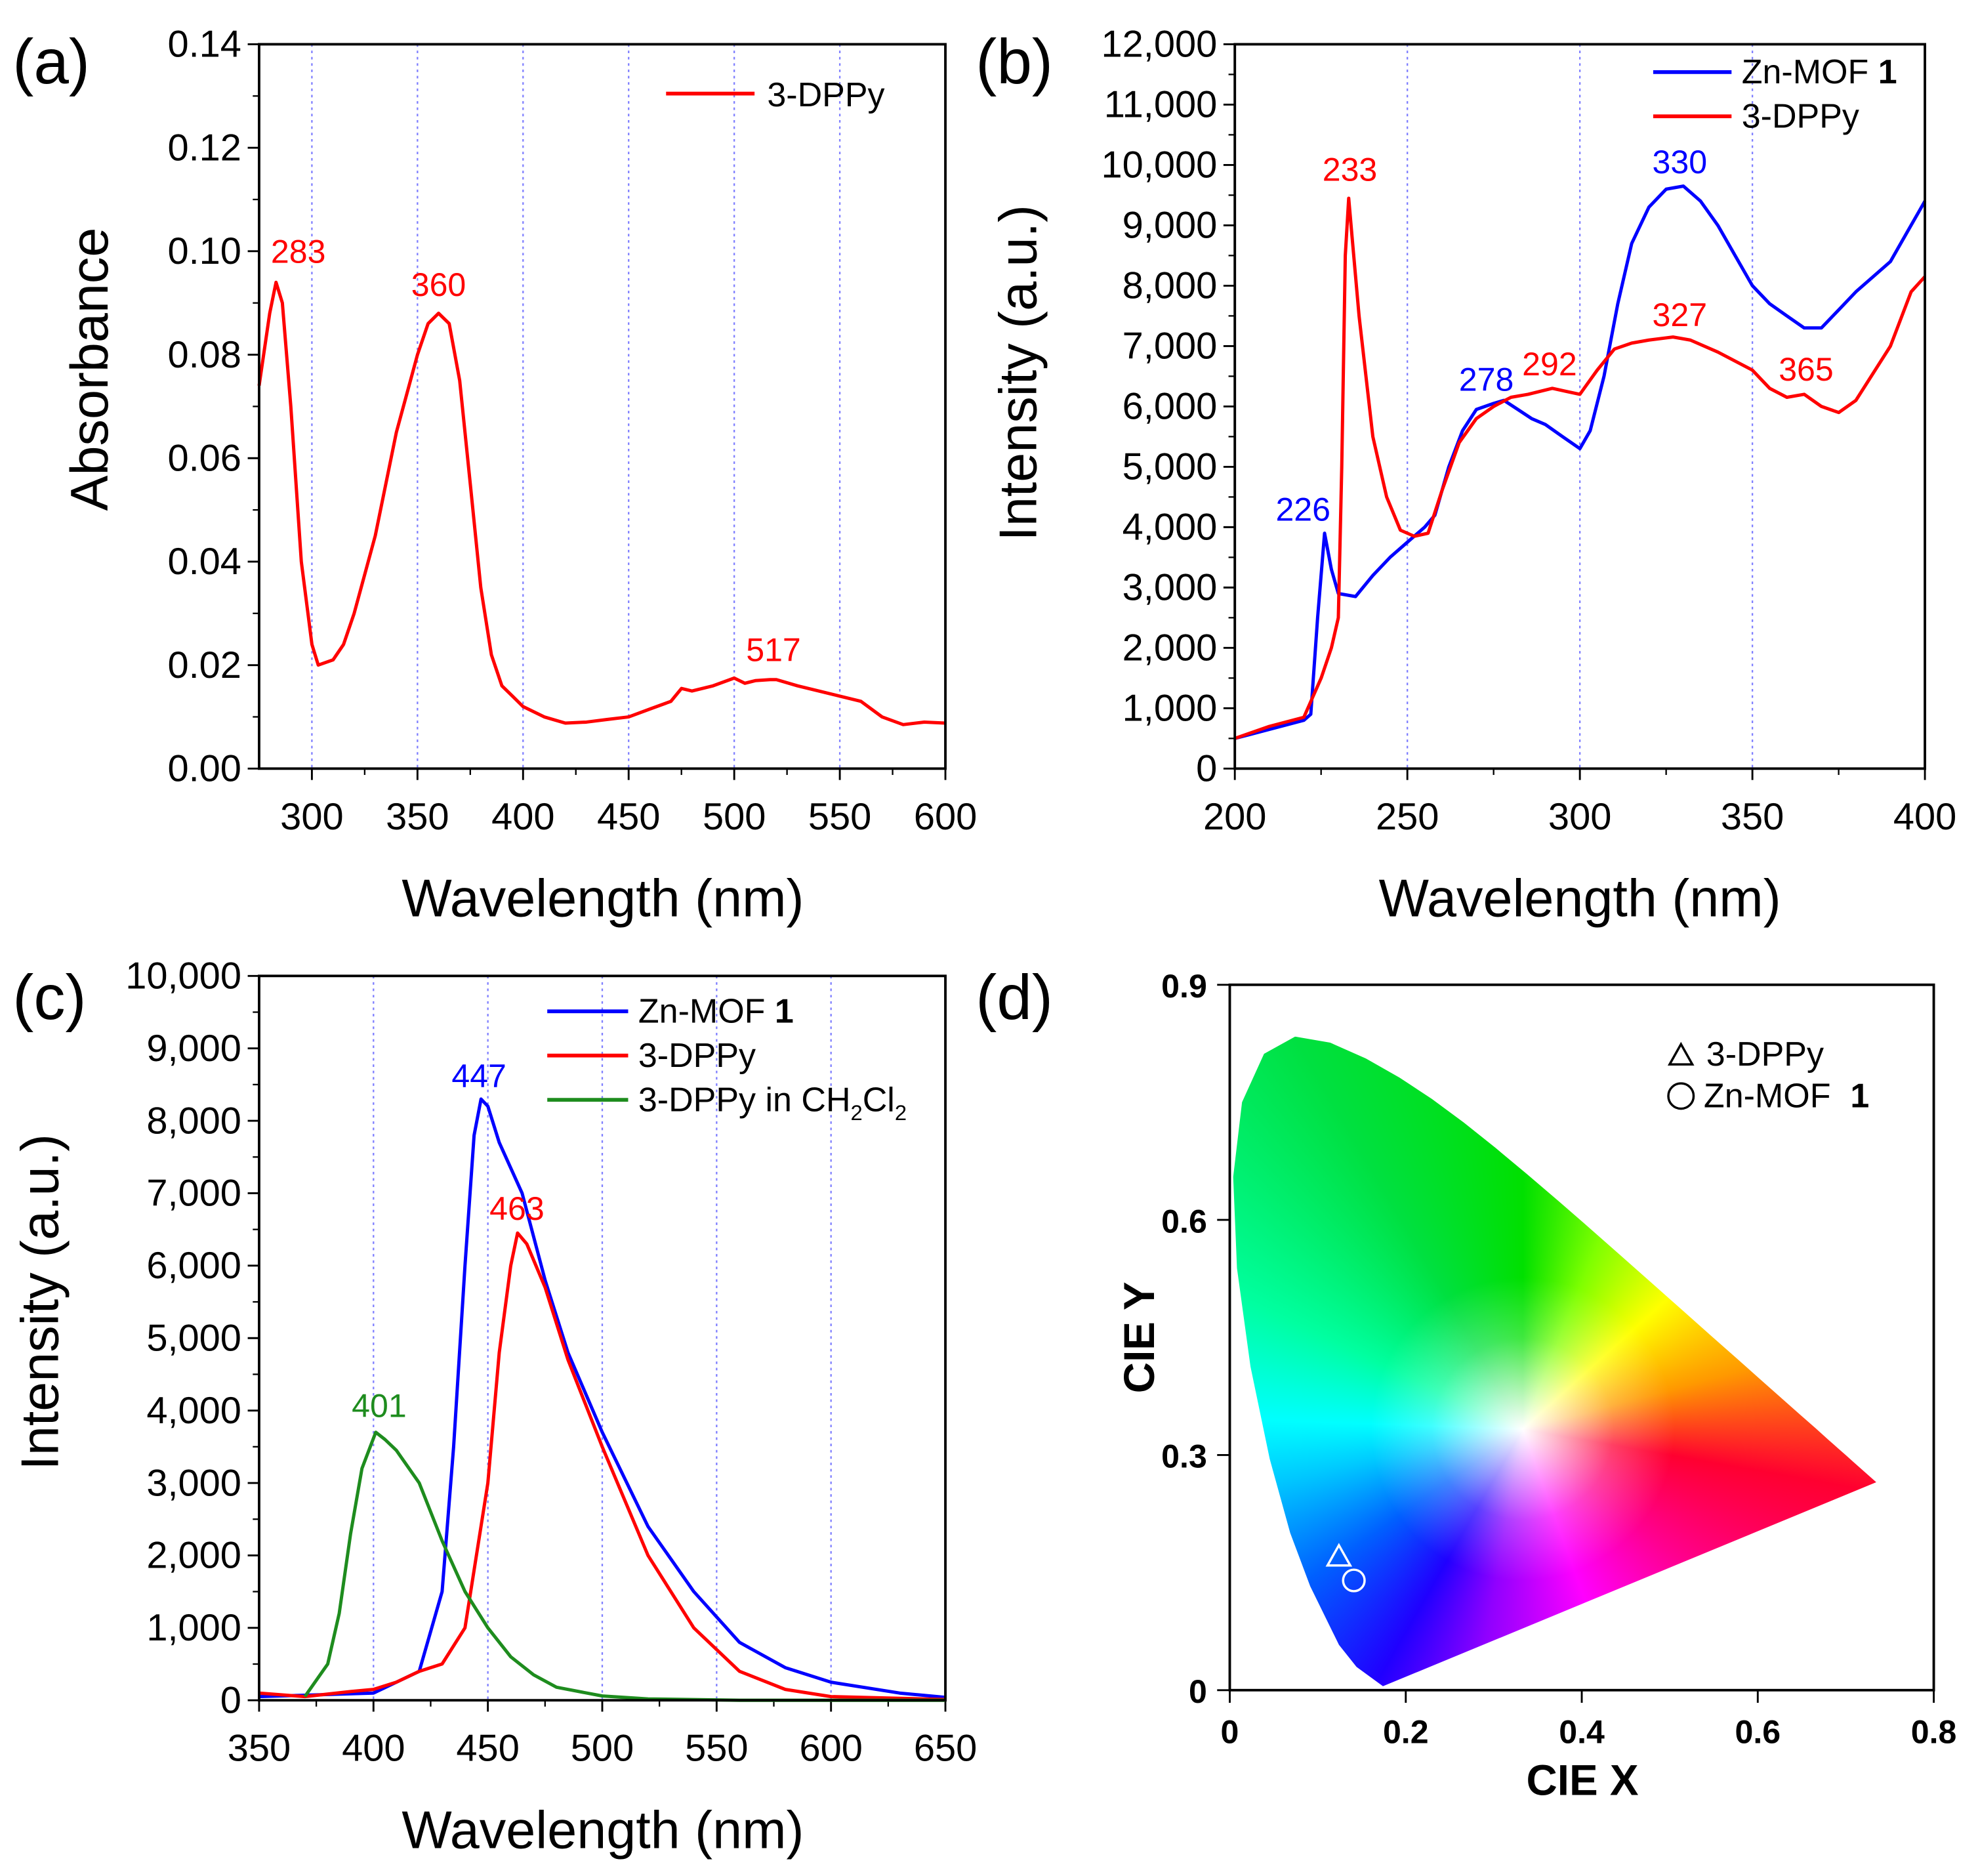 The image size is (1978, 1876). I want to click on panel-b-ylabel: Intensity (a.u.), so click(1018, 373).